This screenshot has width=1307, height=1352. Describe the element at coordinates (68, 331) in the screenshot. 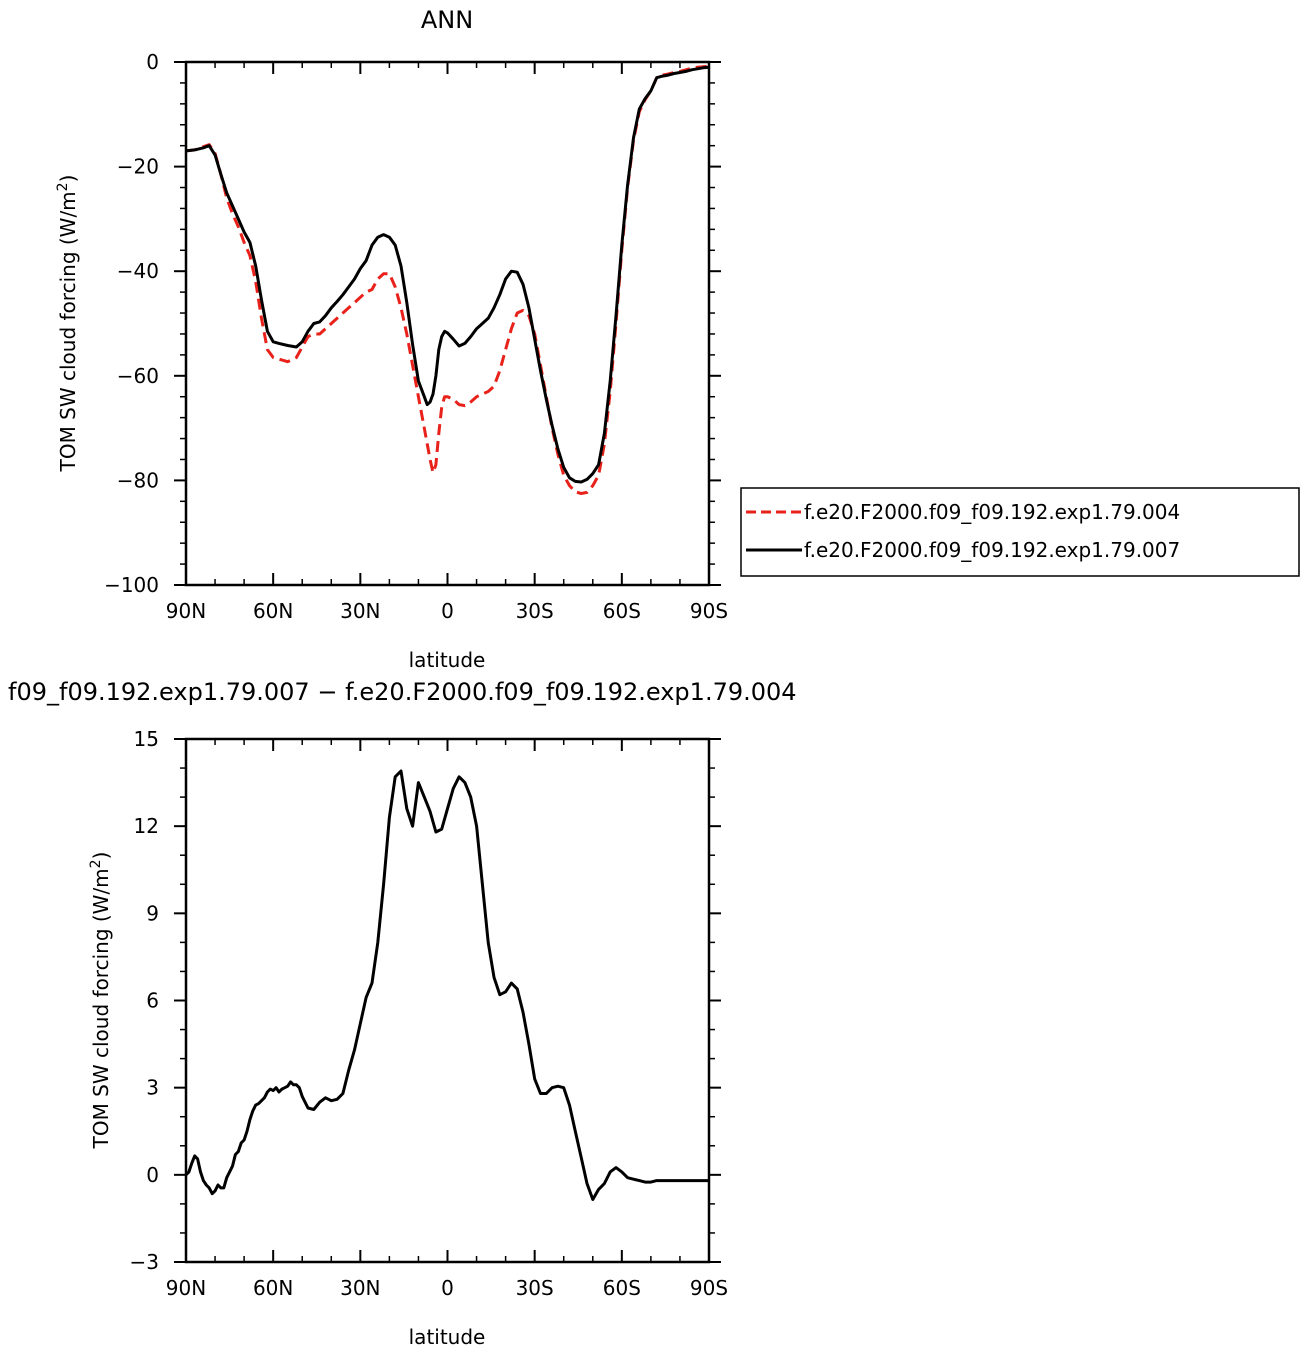

I see `top-y-axis-label-main: TOM SW cloud forcing (W/m` at that location.